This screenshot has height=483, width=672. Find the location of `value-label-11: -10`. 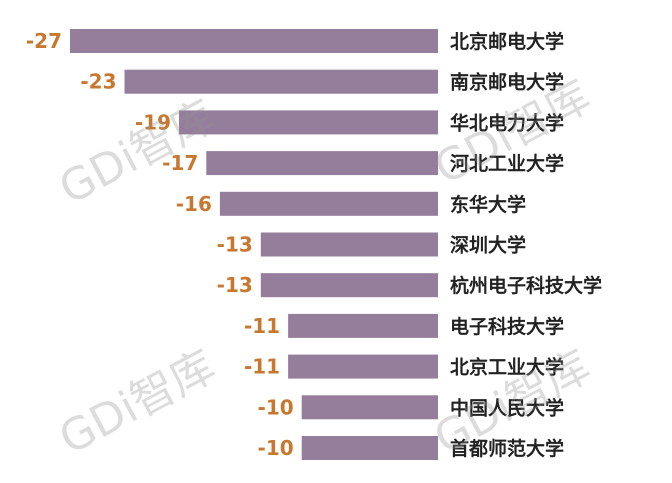

value-label-11: -10 is located at coordinates (276, 448).